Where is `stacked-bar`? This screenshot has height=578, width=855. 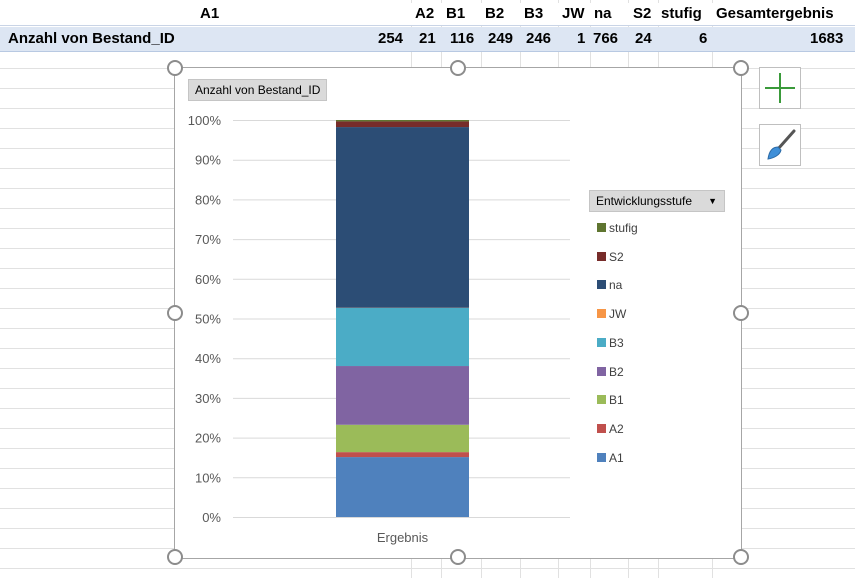
stacked-bar is located at coordinates (402, 318).